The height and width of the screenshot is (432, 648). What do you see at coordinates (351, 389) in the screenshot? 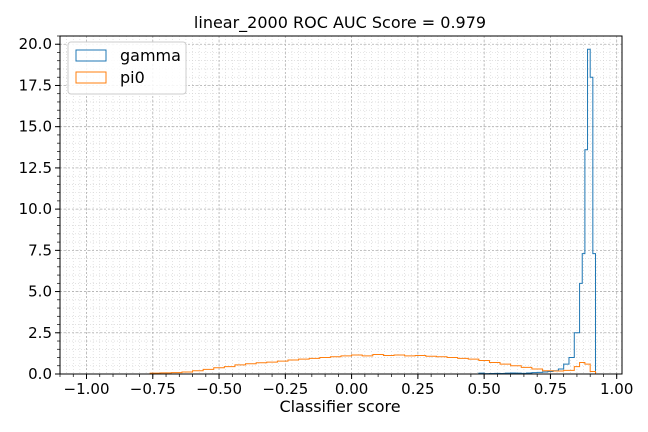
I see `x-tick-label: 0.00` at bounding box center [351, 389].